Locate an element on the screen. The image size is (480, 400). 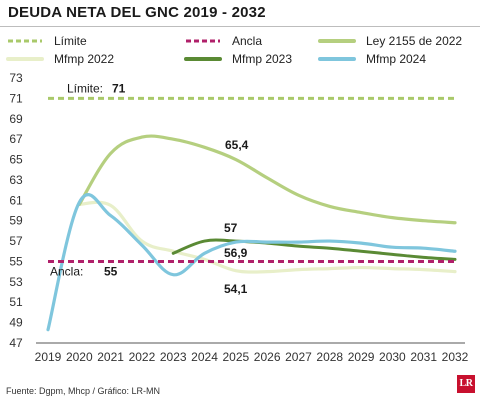
y-tick-label-47: 47 is located at coordinates (16, 343).